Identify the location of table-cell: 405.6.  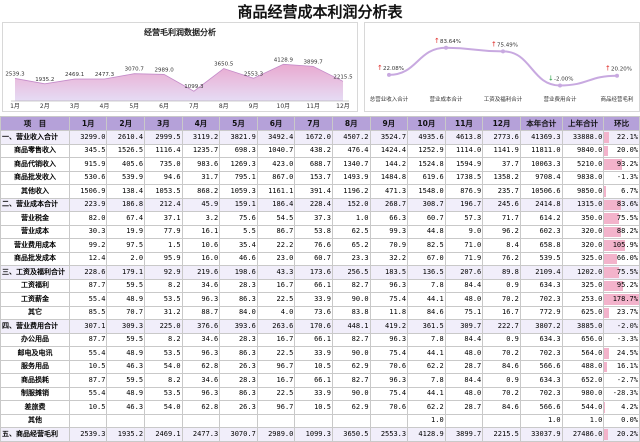
(126, 164).